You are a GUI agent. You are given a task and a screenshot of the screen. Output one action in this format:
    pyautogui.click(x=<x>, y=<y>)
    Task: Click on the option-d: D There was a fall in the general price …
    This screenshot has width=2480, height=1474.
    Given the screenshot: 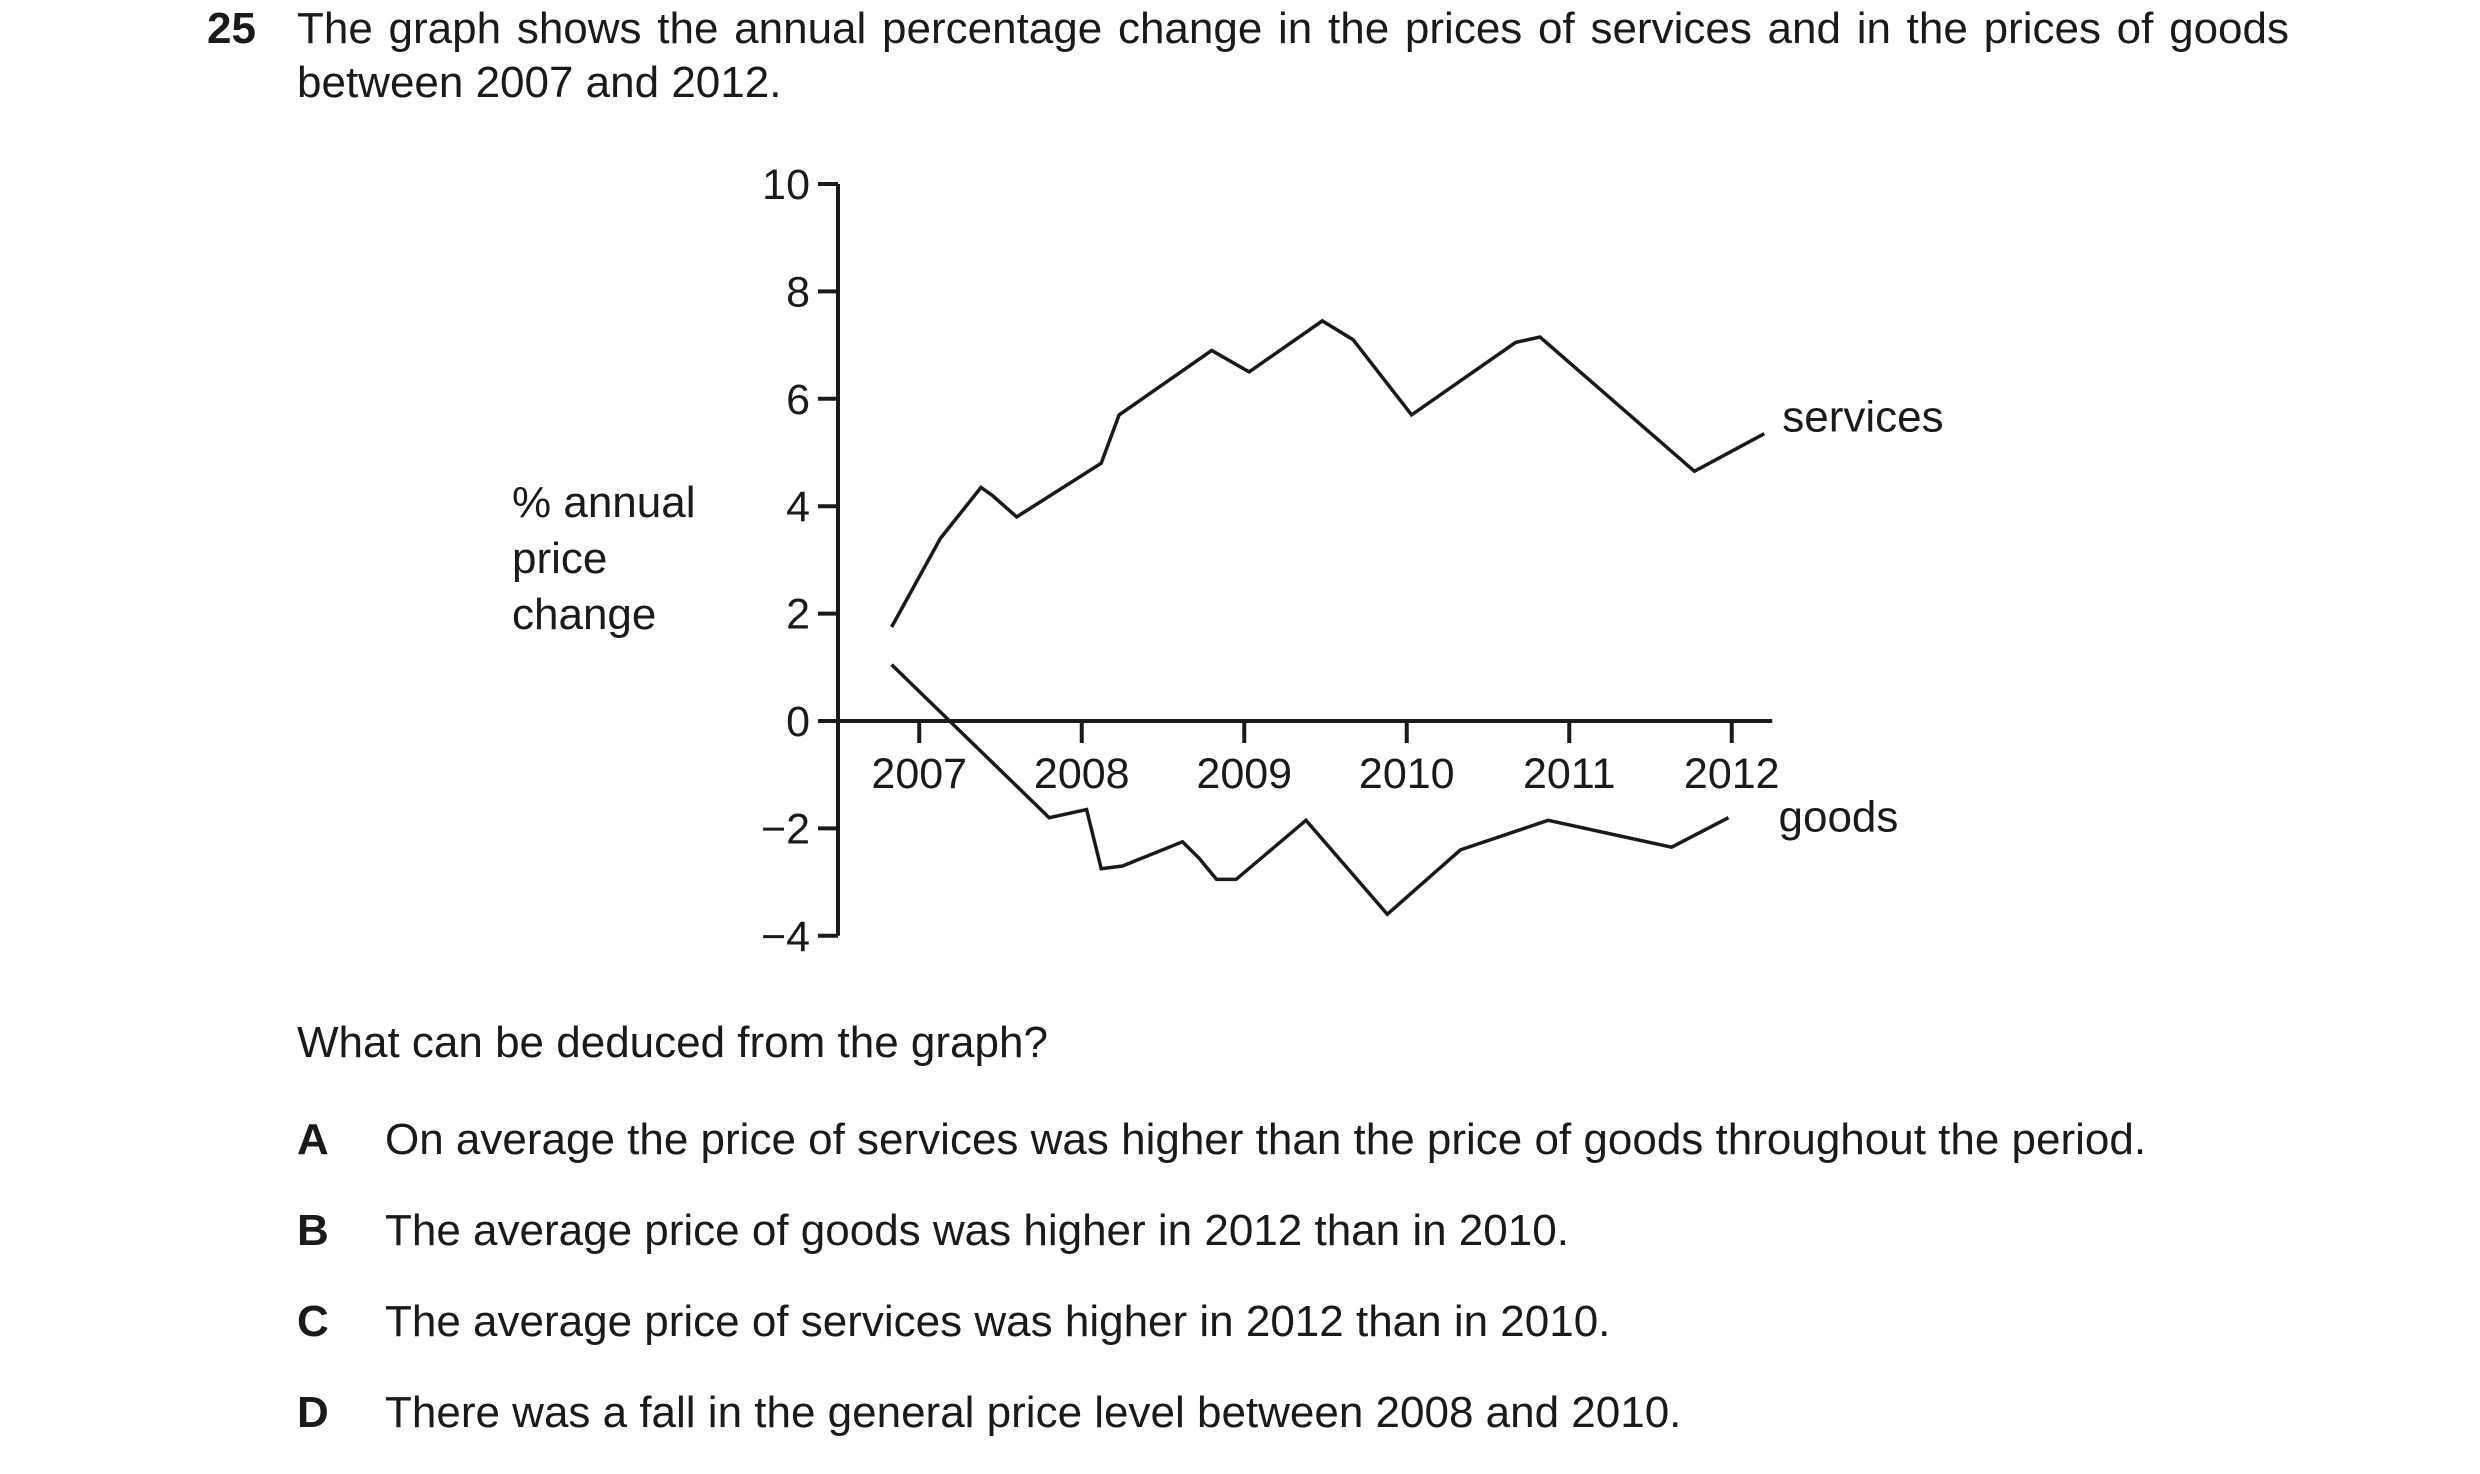 What is the action you would take?
    pyautogui.click(x=1347, y=1416)
    